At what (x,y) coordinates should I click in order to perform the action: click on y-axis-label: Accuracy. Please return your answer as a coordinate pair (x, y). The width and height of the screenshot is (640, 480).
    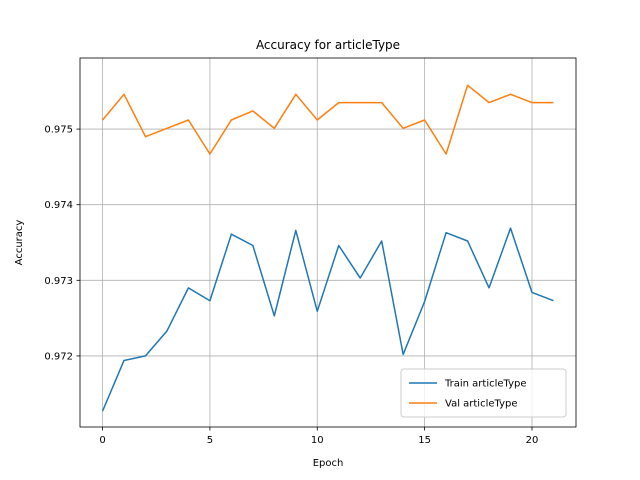
    Looking at the image, I should click on (19, 243).